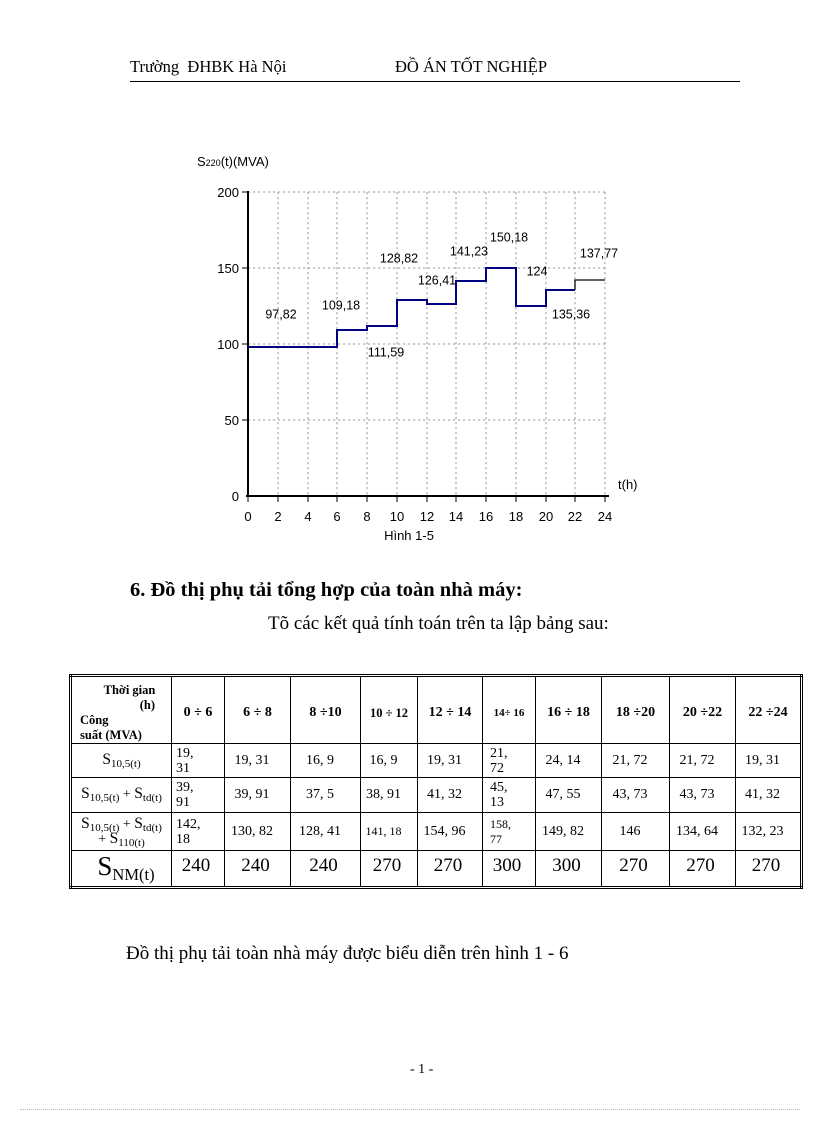 The height and width of the screenshot is (1123, 816). Describe the element at coordinates (366, 516) in the screenshot. I see `svg-text: 8` at that location.